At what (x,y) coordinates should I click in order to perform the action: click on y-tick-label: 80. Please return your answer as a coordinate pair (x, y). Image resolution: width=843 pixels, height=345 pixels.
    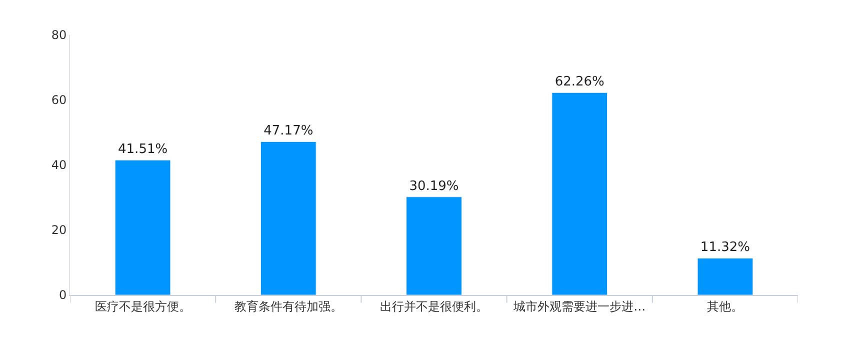
    Looking at the image, I should click on (59, 35).